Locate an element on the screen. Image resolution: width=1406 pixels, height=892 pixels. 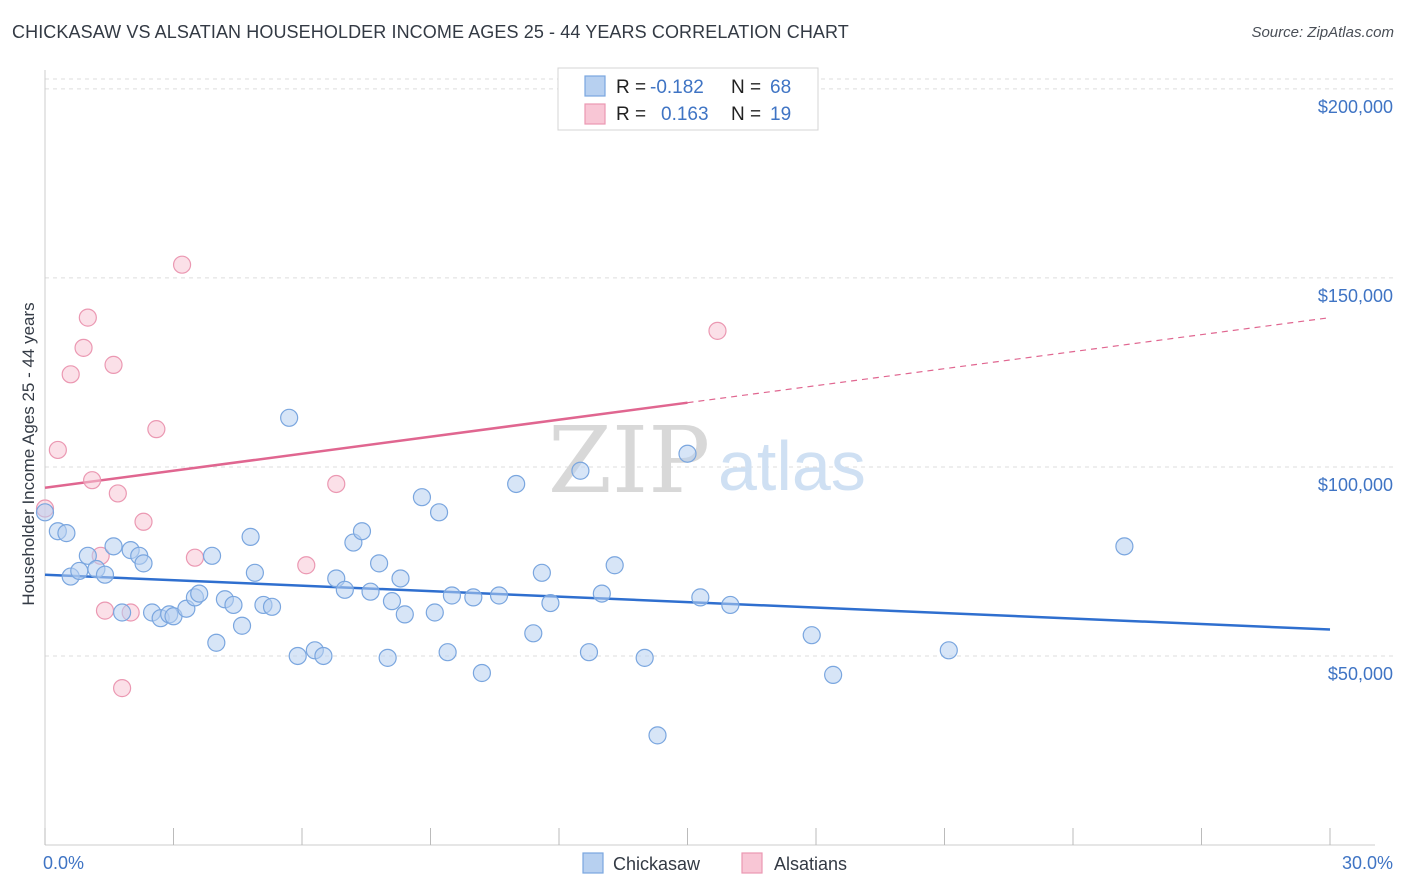
trend-line-chickasaw is located at coordinates (687, 602).